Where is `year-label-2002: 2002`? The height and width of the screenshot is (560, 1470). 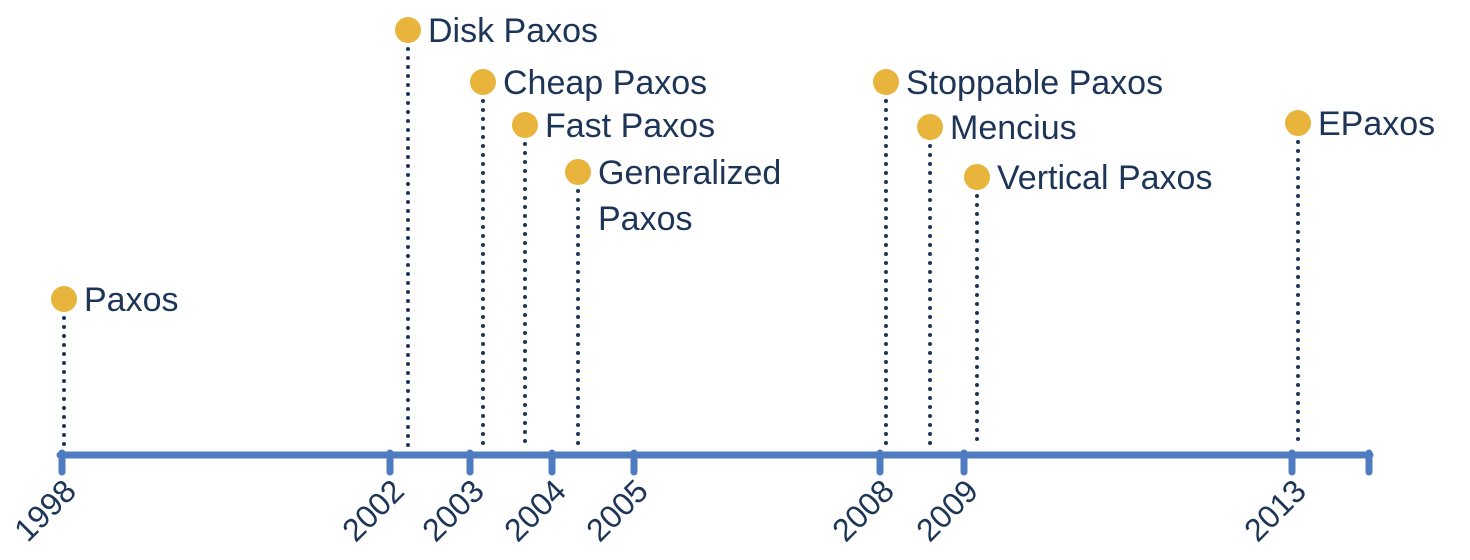 year-label-2002: 2002 is located at coordinates (373, 510).